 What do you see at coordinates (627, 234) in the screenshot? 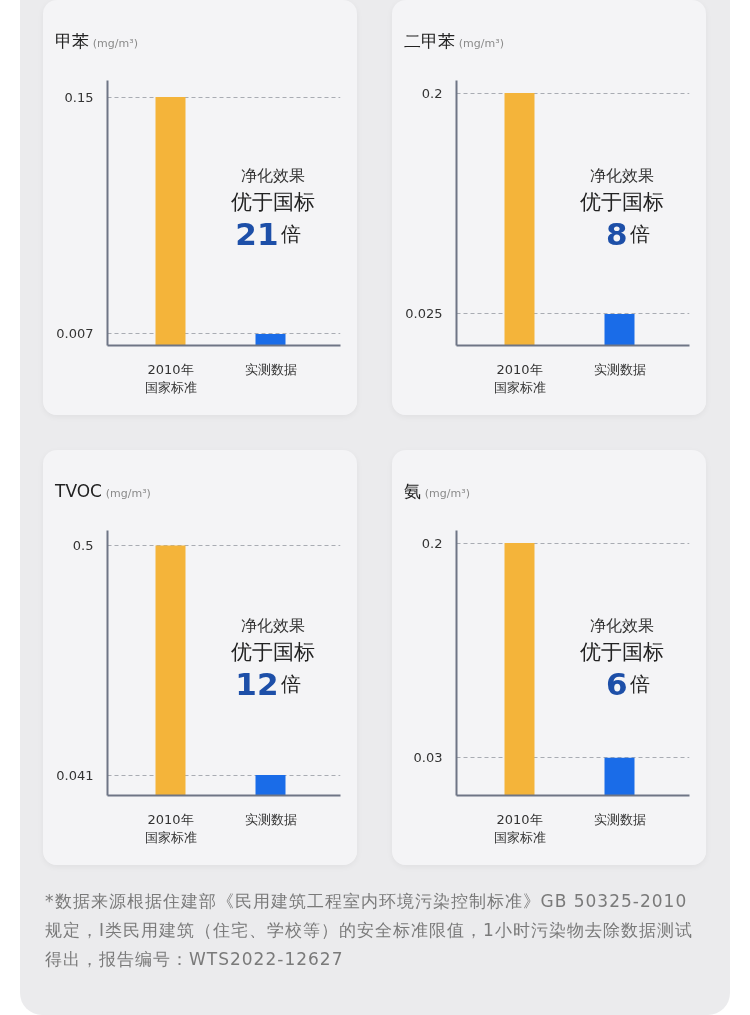
I see `annotation: 8倍` at bounding box center [627, 234].